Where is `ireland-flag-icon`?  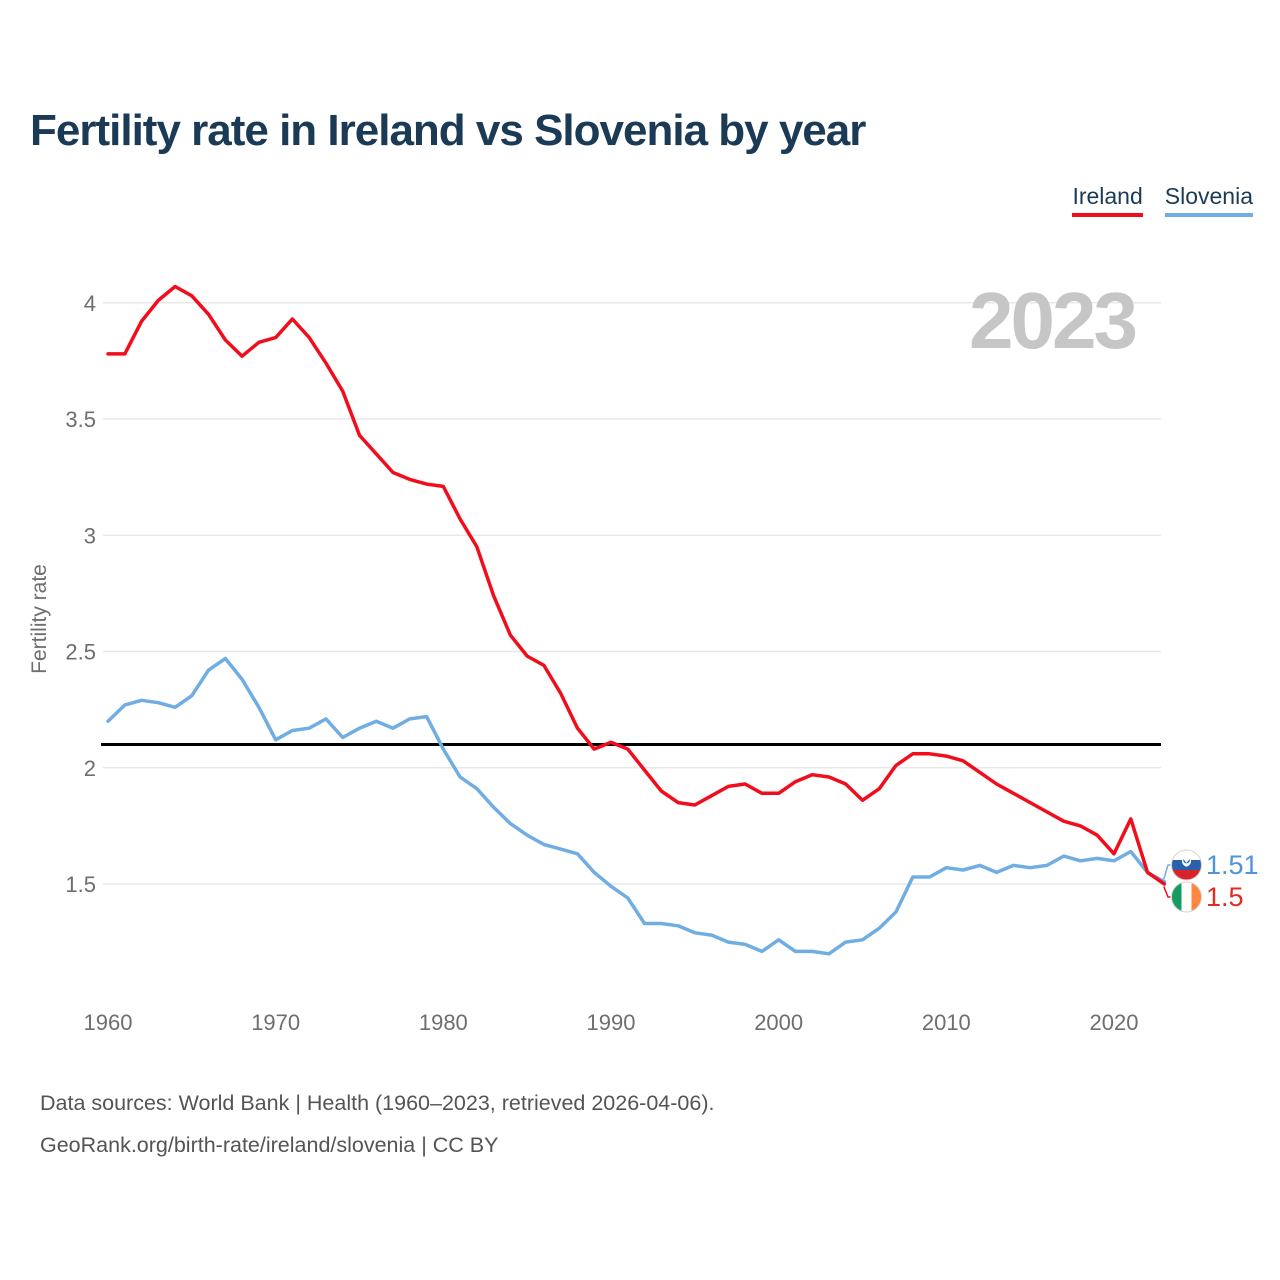
ireland-flag-icon is located at coordinates (1186, 897).